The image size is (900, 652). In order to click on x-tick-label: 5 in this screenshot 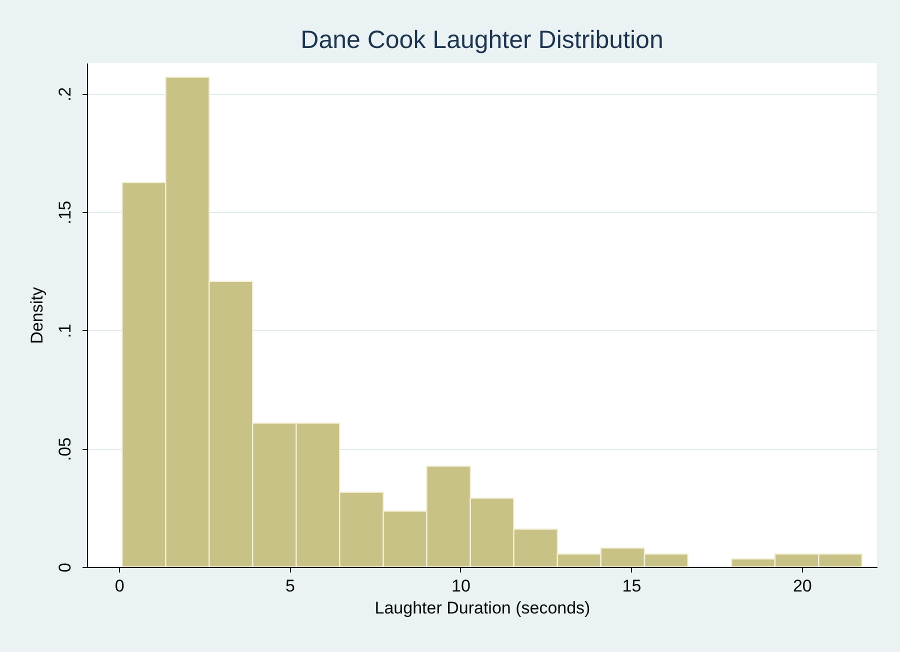, I will do `click(291, 586)`.